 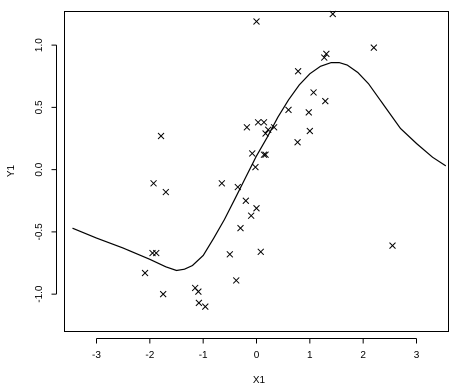 I want to click on y-axis: -1.0 -0.5 0.0 0.5 1.0, so click(x=45, y=170).